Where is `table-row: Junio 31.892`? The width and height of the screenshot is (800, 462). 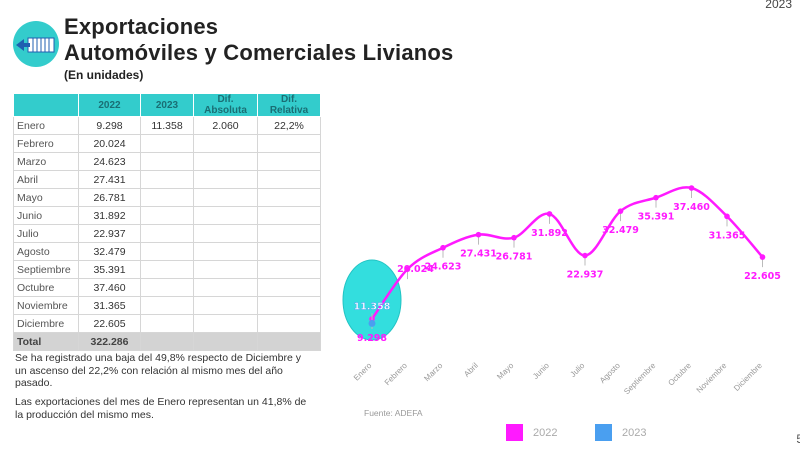
table-row: Junio 31.892 is located at coordinates (167, 215).